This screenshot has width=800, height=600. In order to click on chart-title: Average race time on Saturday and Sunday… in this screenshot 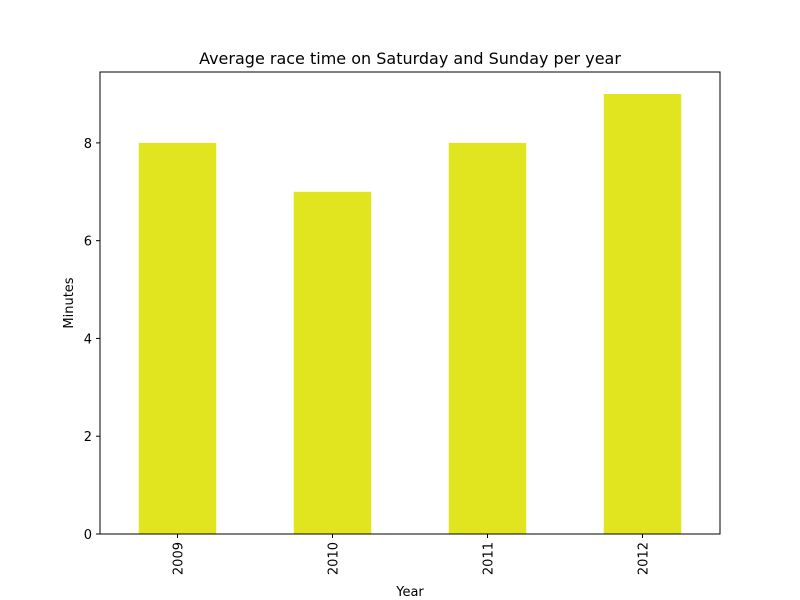, I will do `click(410, 58)`.